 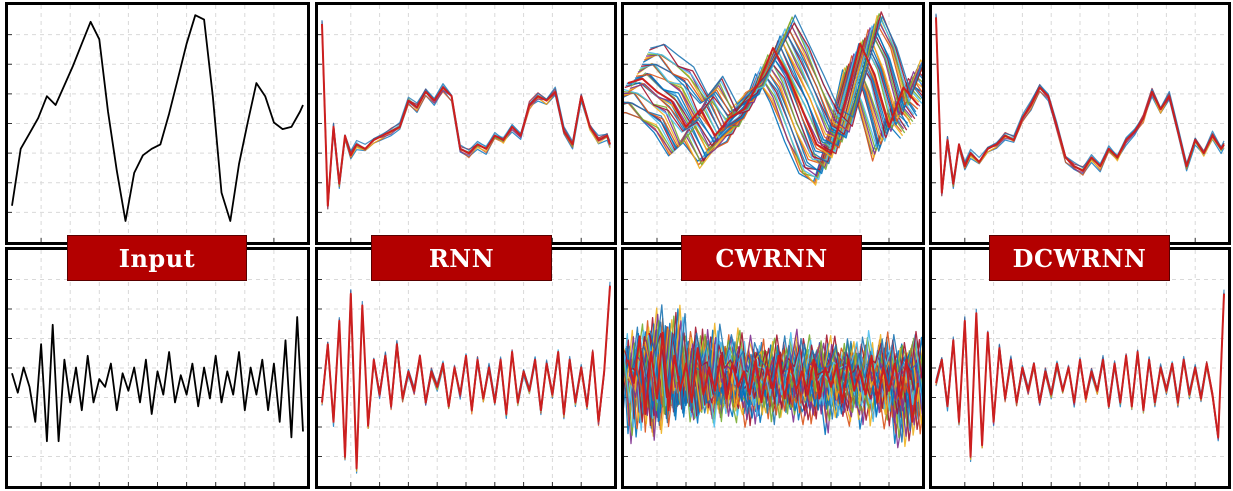 What do you see at coordinates (461, 258) in the screenshot?
I see `label-rnn: RNN` at bounding box center [461, 258].